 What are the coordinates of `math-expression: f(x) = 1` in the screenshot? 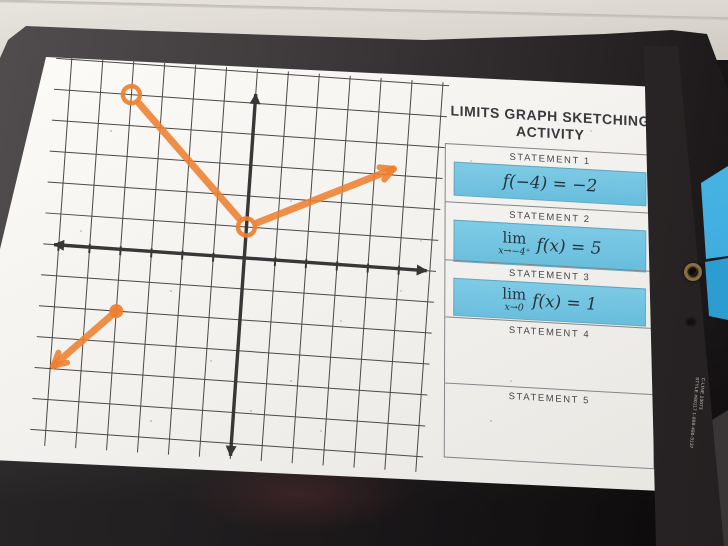 It's located at (565, 303).